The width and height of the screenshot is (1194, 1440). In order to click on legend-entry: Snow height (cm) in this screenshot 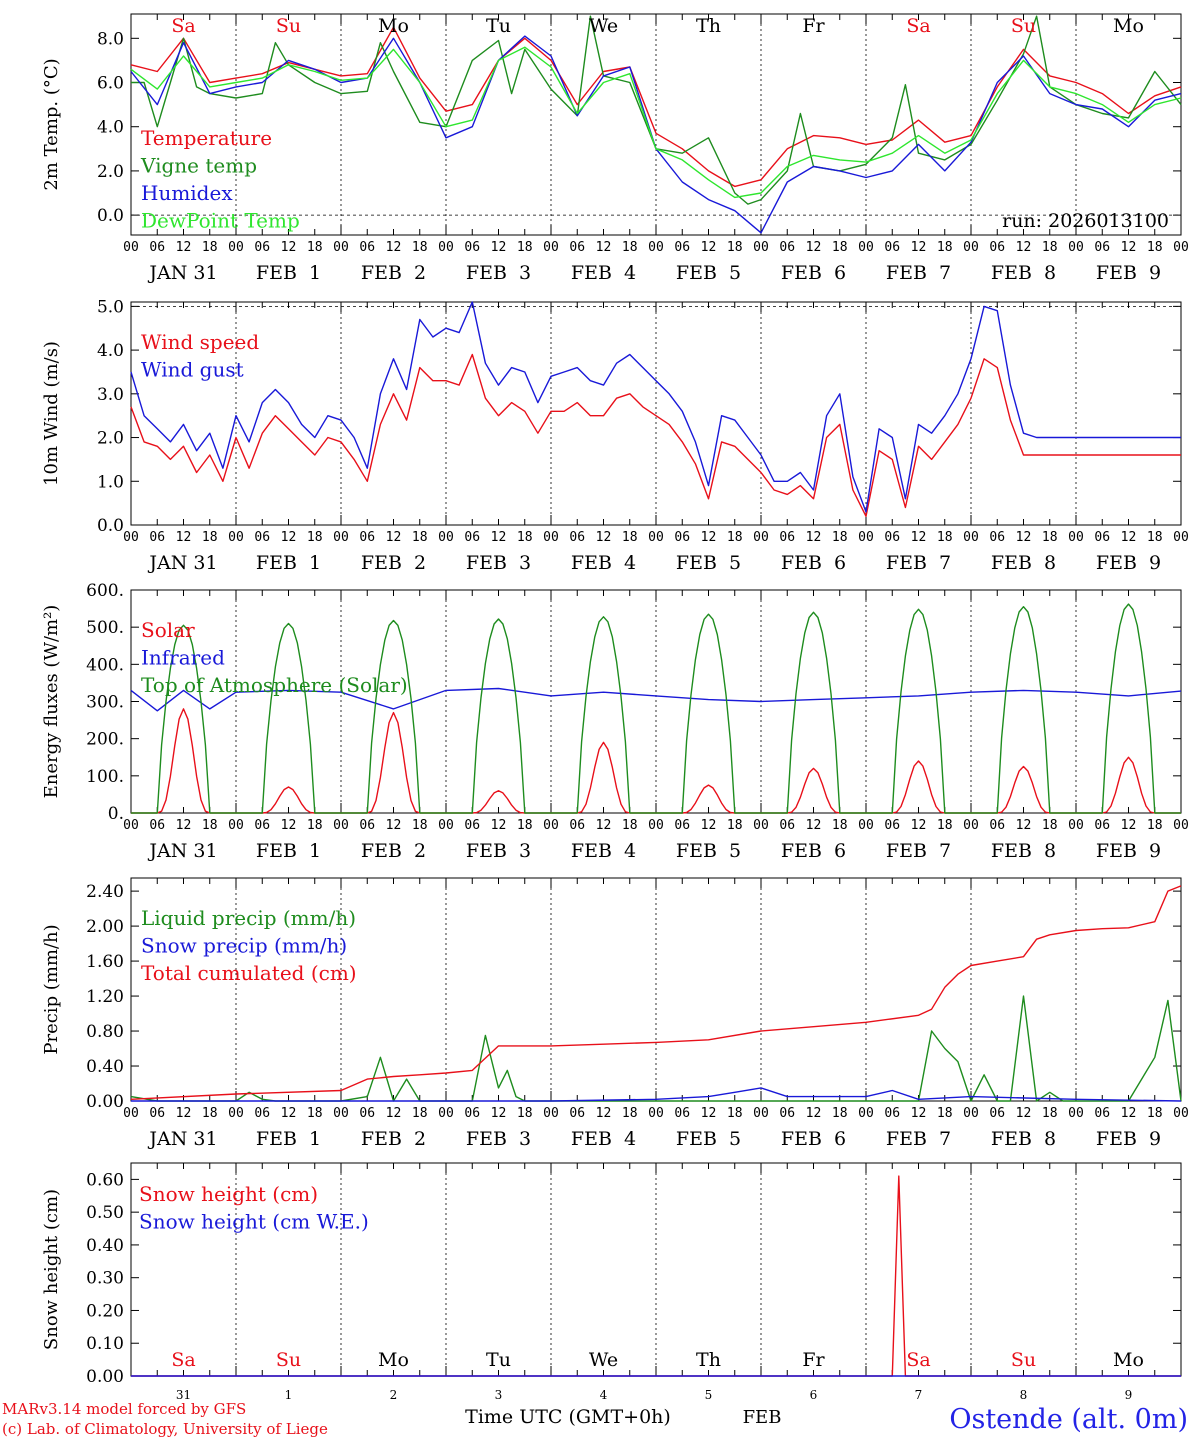, I will do `click(228, 1194)`.